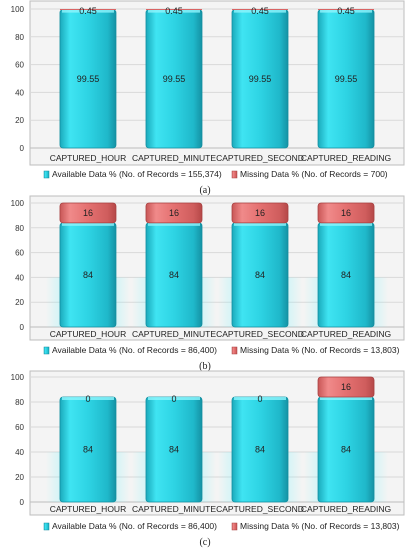 Image resolution: width=411 pixels, height=550 pixels. What do you see at coordinates (314, 174) in the screenshot?
I see `legend-label-missing: Missing Data % (No. of Records = 700)` at bounding box center [314, 174].